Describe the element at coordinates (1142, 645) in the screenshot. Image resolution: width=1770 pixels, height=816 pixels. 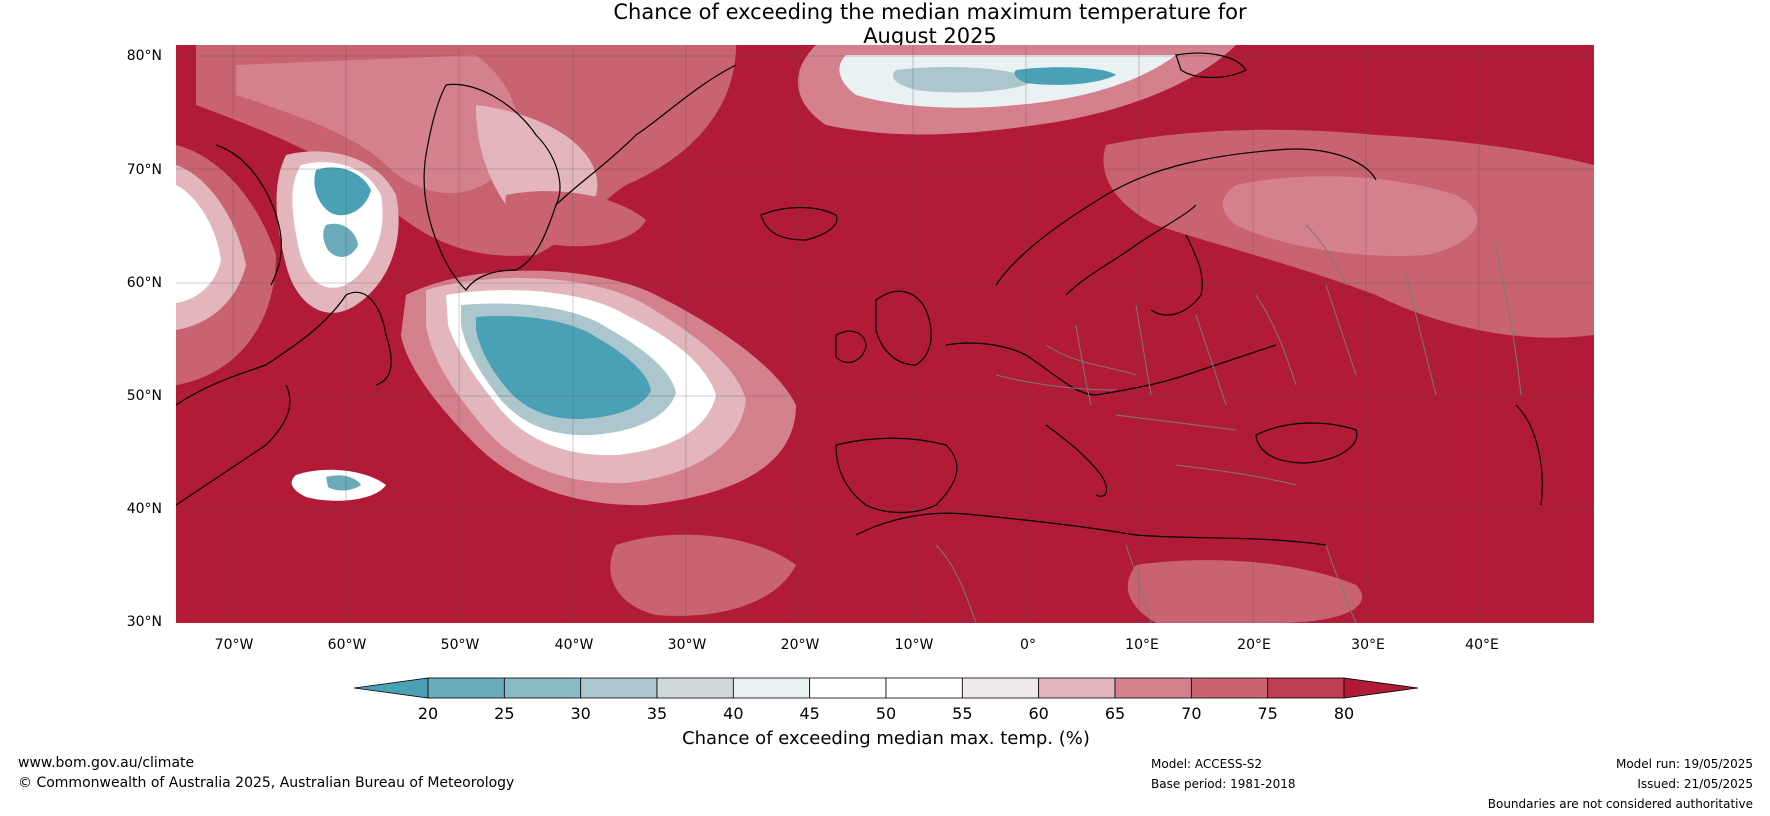
I see `lon-label-10e: 10°E` at that location.